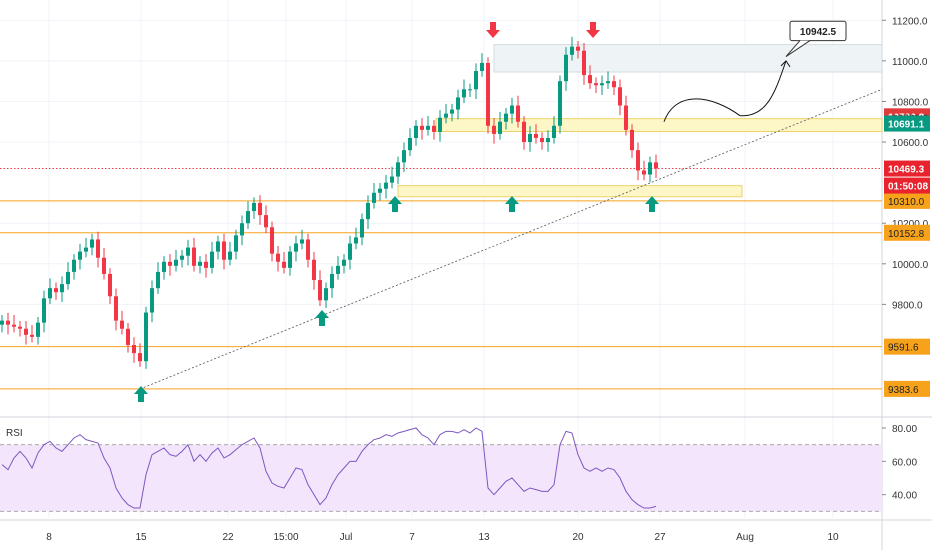 Image resolution: width=932 pixels, height=555 pixels. I want to click on countdown-tag, so click(907, 185).